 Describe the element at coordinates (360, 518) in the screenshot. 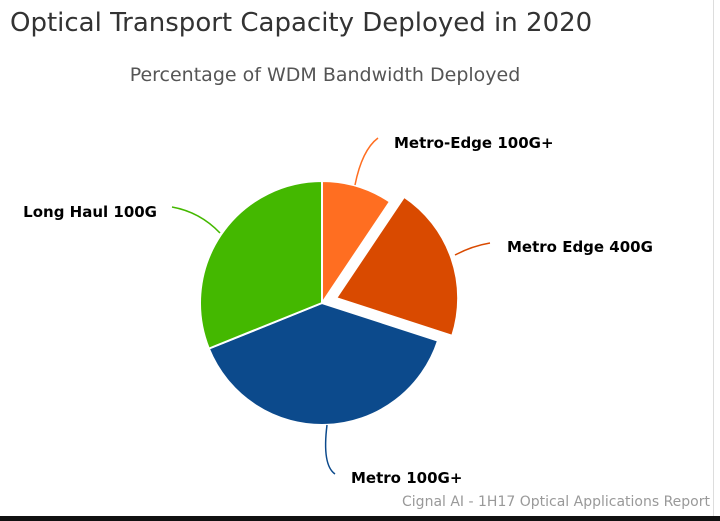

I see `bottom-bar` at that location.